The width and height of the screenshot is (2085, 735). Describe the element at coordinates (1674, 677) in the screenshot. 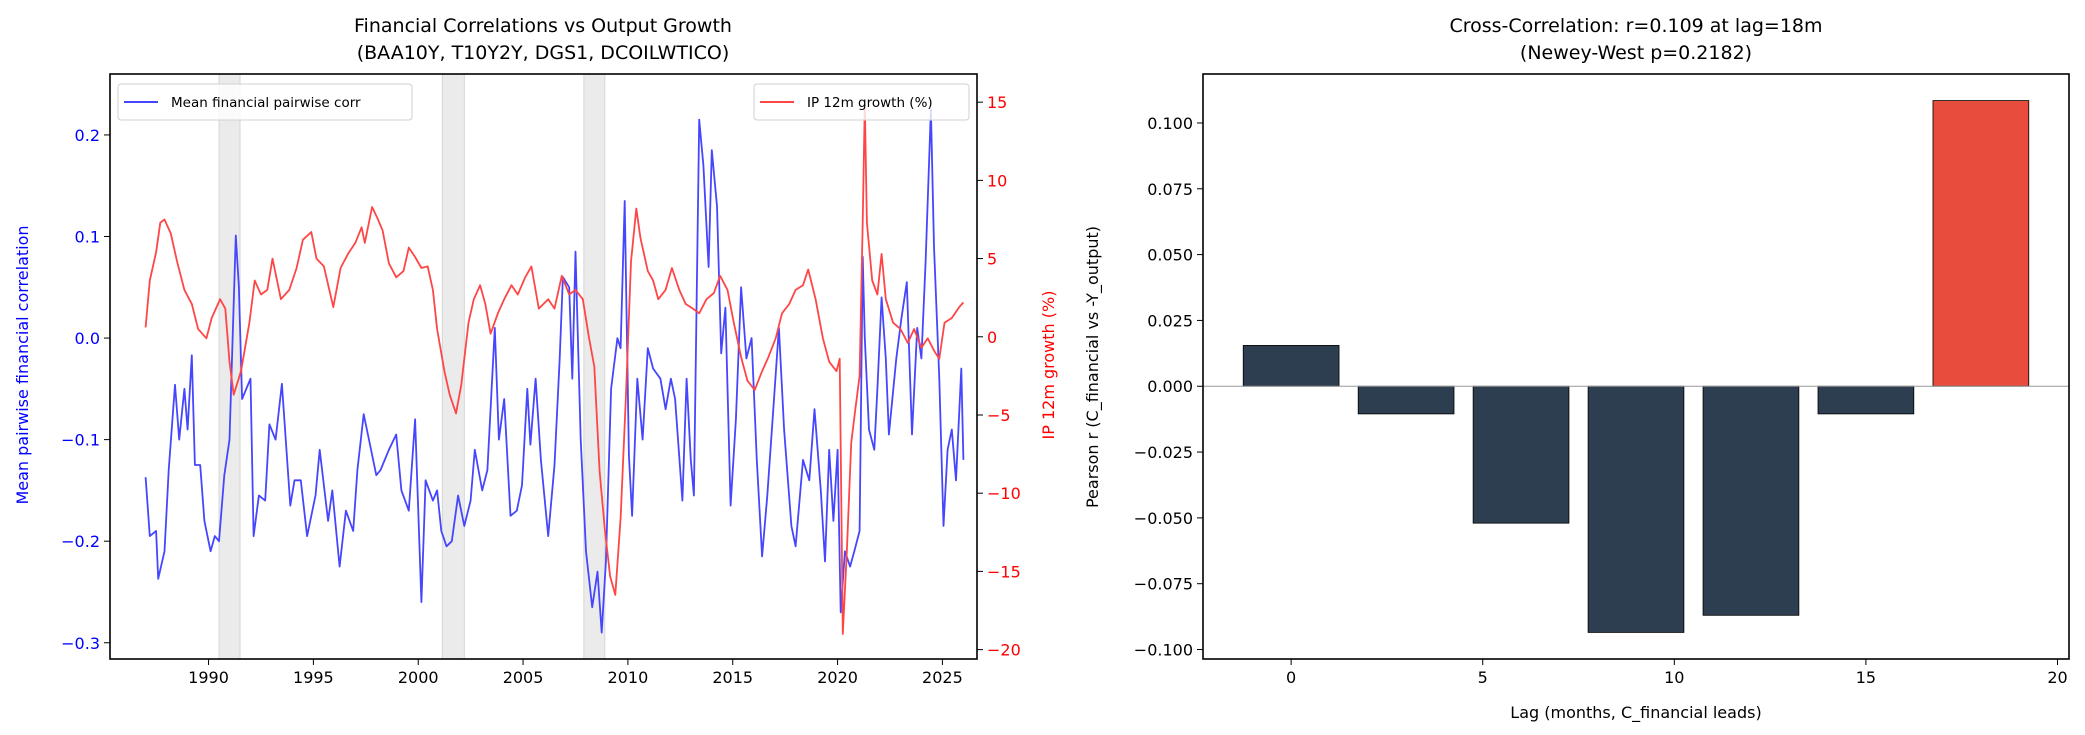

I see `x-tick-label: 10` at that location.